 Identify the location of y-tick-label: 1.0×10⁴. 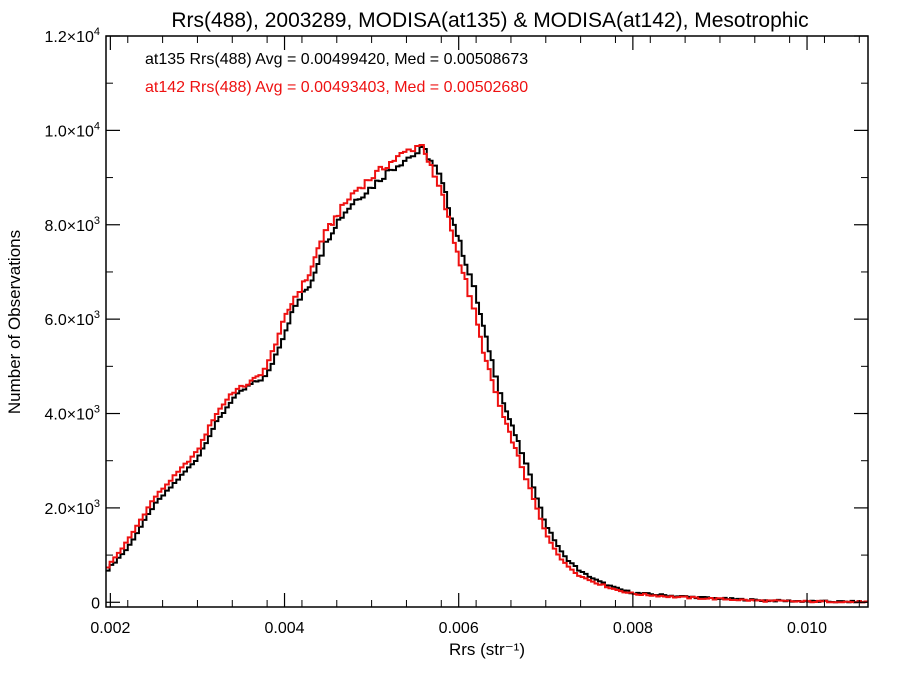
(72, 130).